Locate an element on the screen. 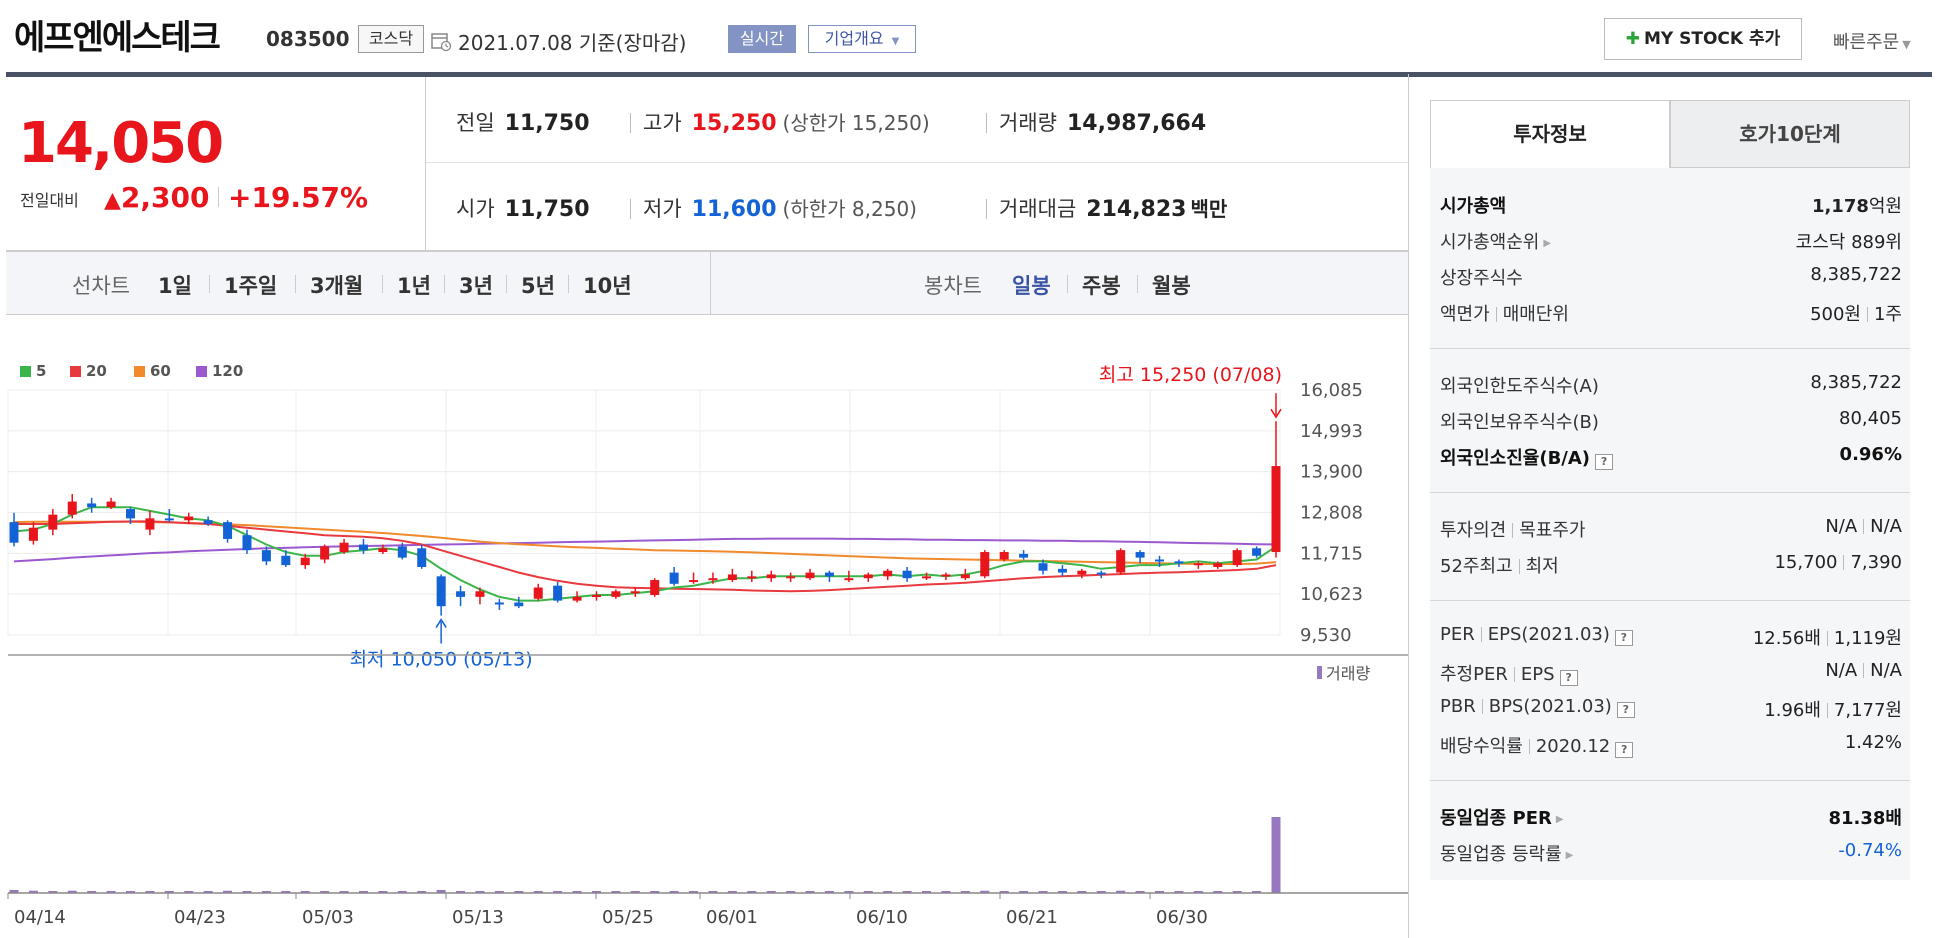  period-1w: 1주일 is located at coordinates (251, 286).